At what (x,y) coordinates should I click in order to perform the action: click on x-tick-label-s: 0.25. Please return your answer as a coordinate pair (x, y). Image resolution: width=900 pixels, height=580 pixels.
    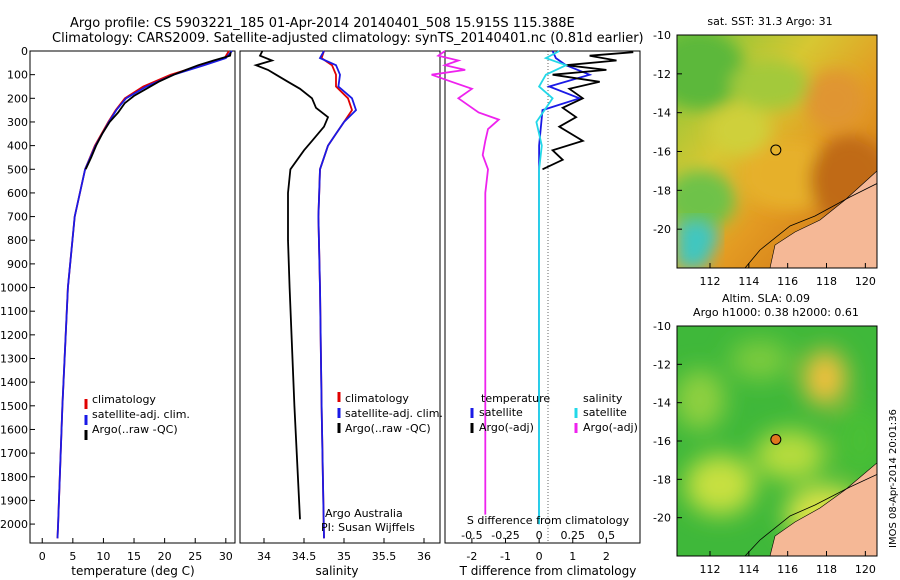
    Looking at the image, I should click on (573, 535).